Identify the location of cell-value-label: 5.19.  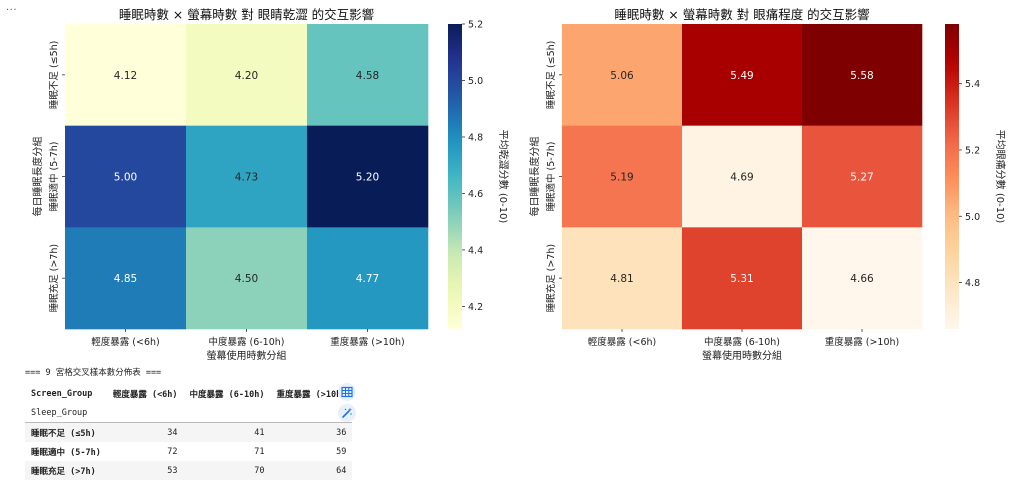
(621, 178).